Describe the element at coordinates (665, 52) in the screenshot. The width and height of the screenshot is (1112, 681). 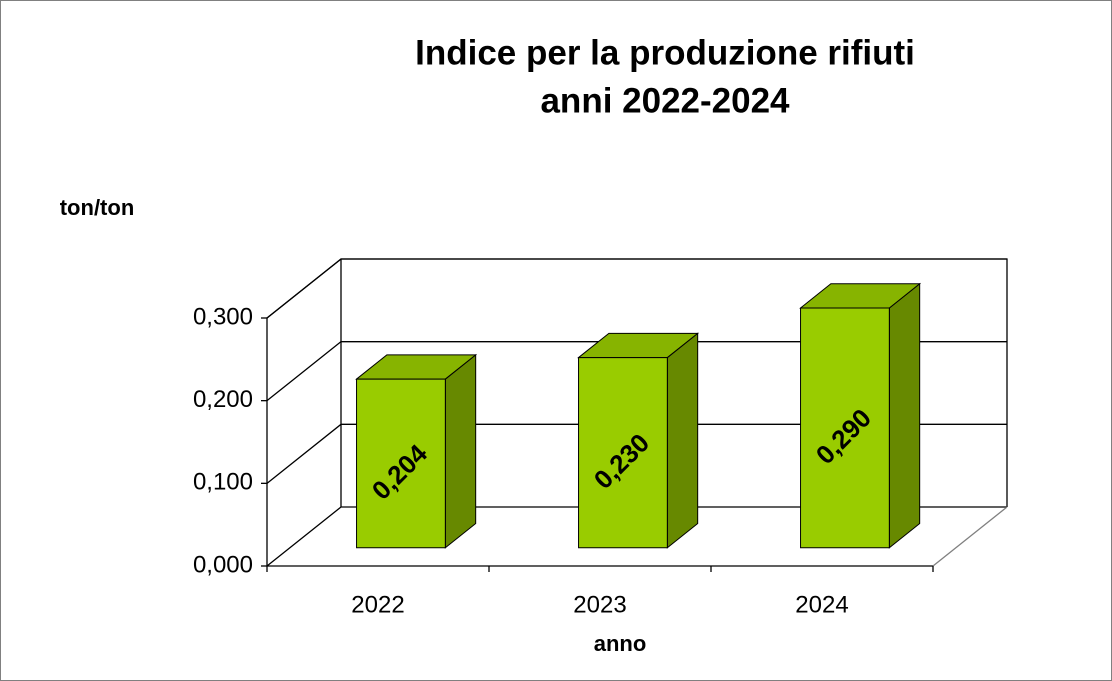
I see `chart-title: Indice per la produzione rifiuti` at that location.